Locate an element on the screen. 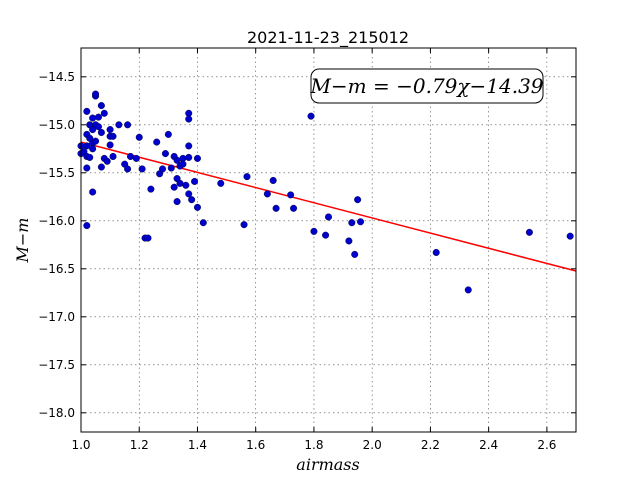 This screenshot has height=480, width=640. x-tick-labels: 1.0 1.2 1.4 1.6 1.8 2.0 2.2 2.4 2.6 is located at coordinates (313, 445).